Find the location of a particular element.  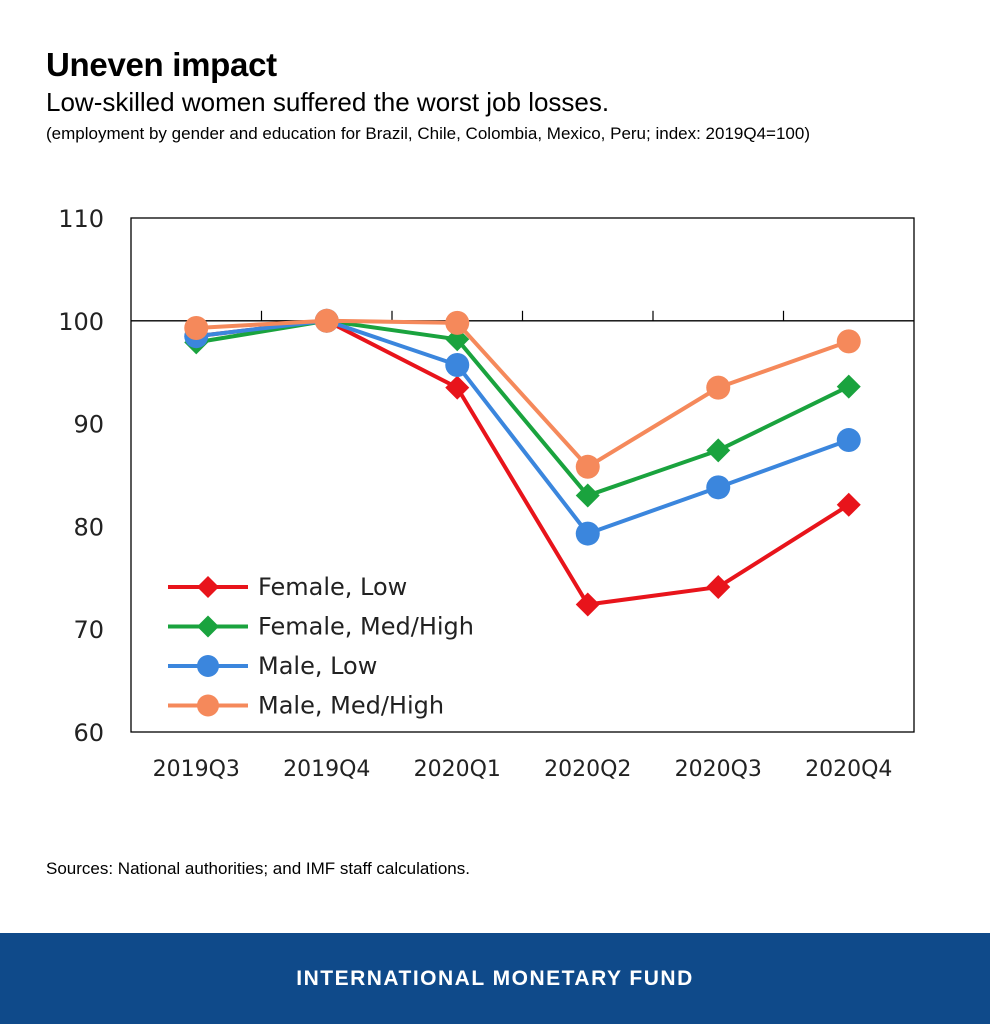

legend-label: Male, Med/High is located at coordinates (351, 706).